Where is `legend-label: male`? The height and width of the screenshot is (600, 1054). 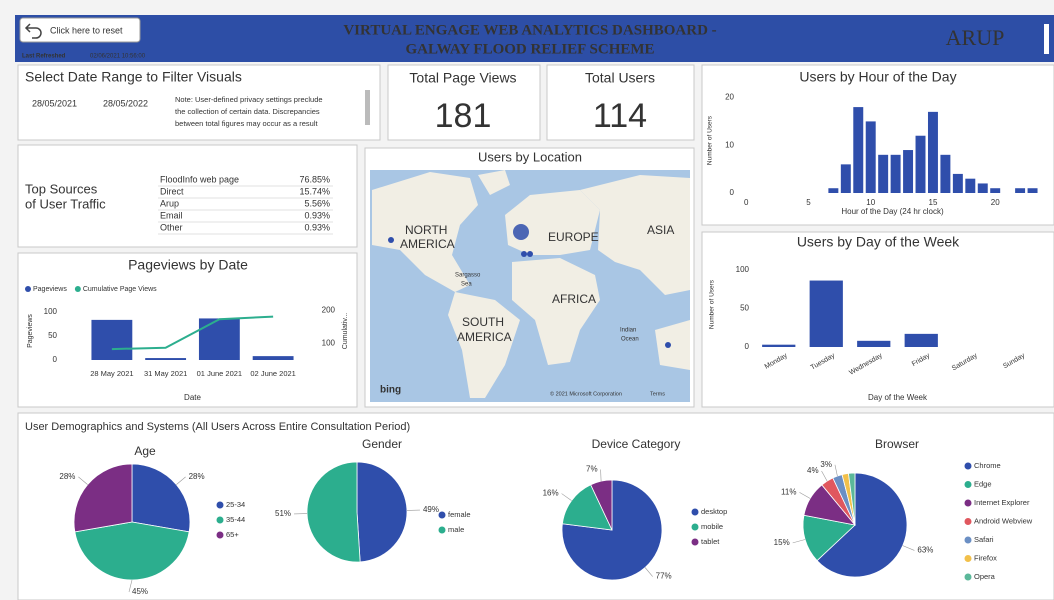
legend-label: male is located at coordinates (456, 529).